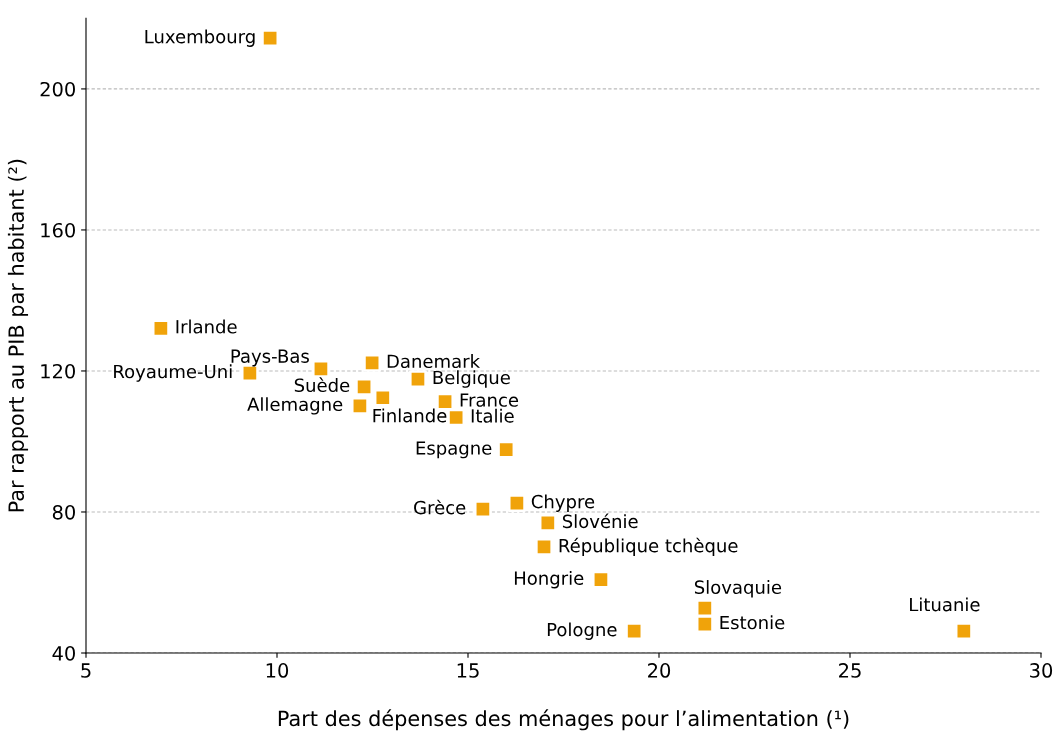 Image resolution: width=1057 pixels, height=736 pixels. I want to click on x-tick-label: 30, so click(1041, 670).